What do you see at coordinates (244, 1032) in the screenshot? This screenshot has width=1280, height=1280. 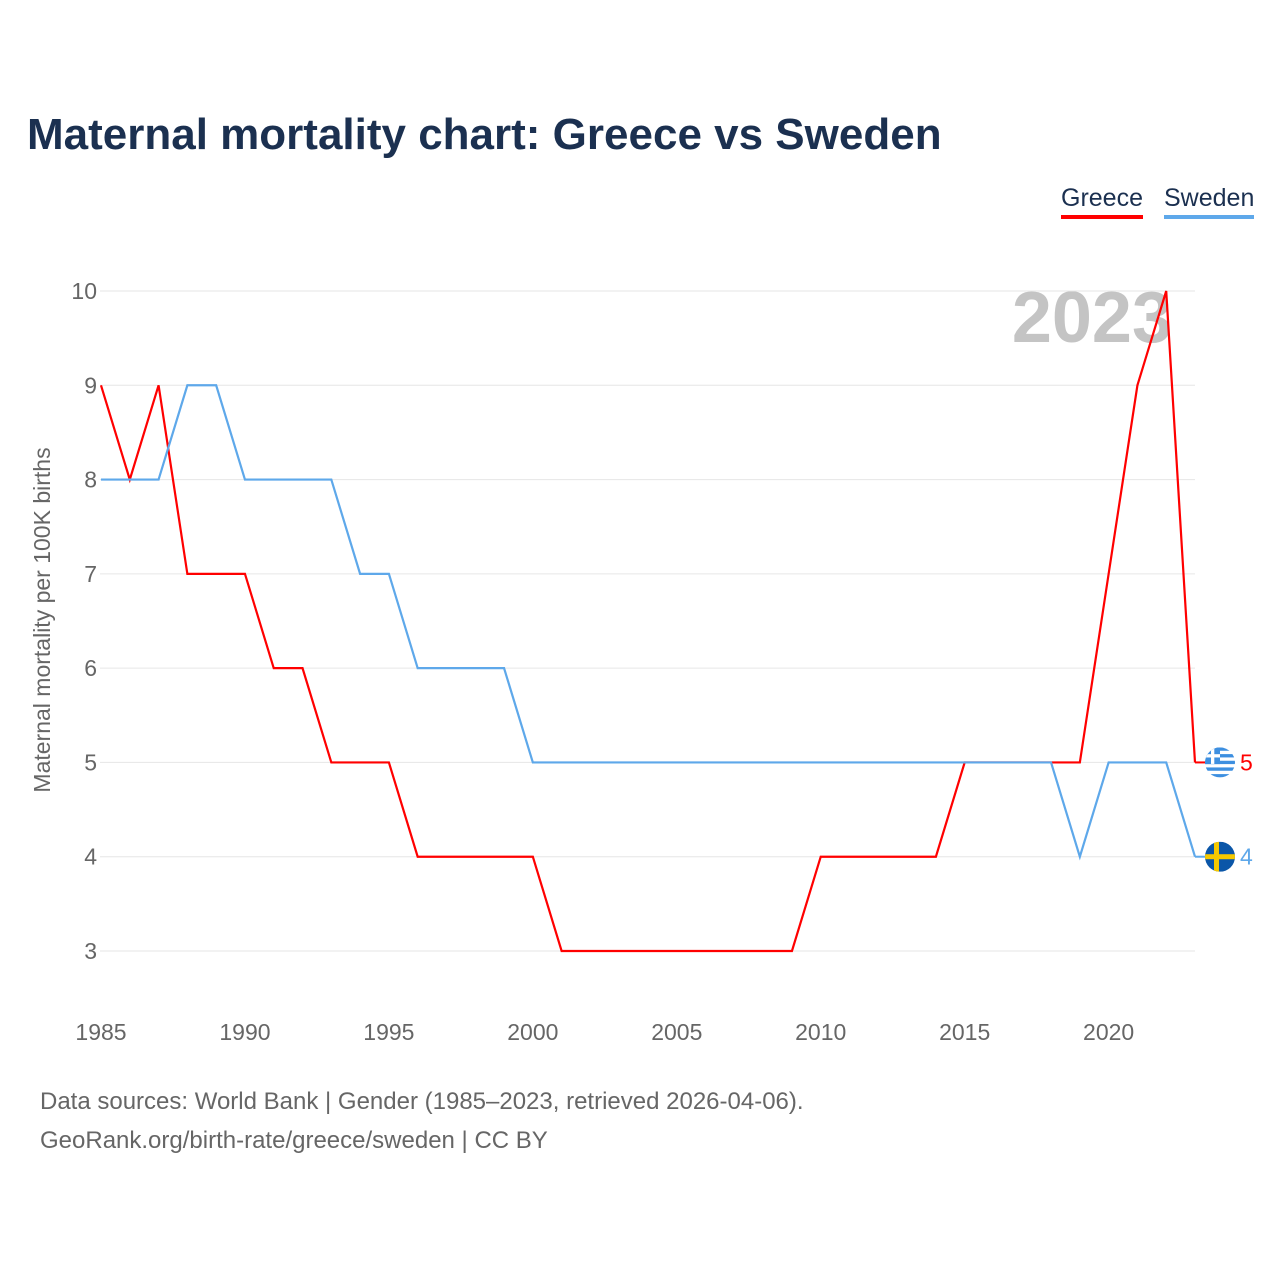 I see `x-tick-label: 1990` at bounding box center [244, 1032].